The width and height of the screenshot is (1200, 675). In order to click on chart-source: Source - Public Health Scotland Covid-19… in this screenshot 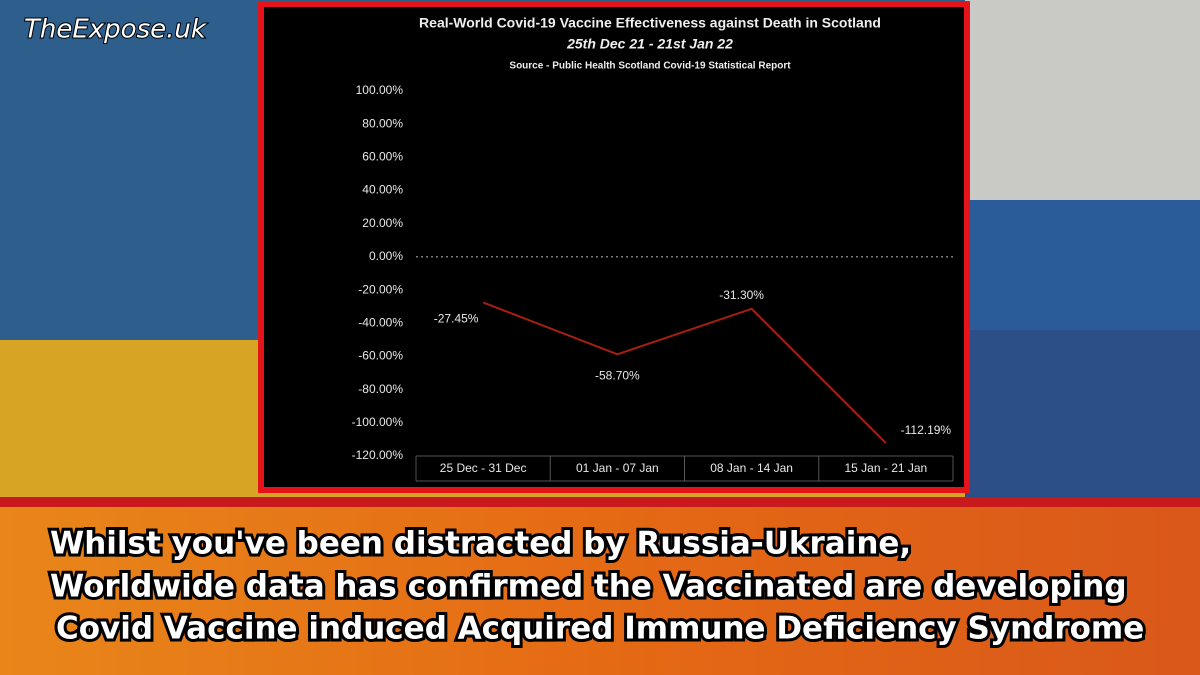, I will do `click(650, 66)`.